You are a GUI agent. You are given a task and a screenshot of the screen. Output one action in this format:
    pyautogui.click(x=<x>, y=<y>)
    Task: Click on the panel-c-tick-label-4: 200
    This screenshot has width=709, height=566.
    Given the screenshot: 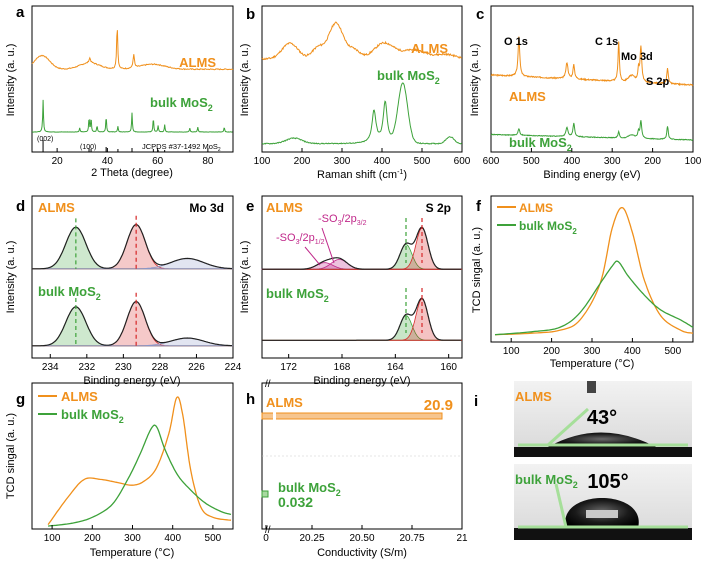 What is the action you would take?
    pyautogui.click(x=652, y=161)
    